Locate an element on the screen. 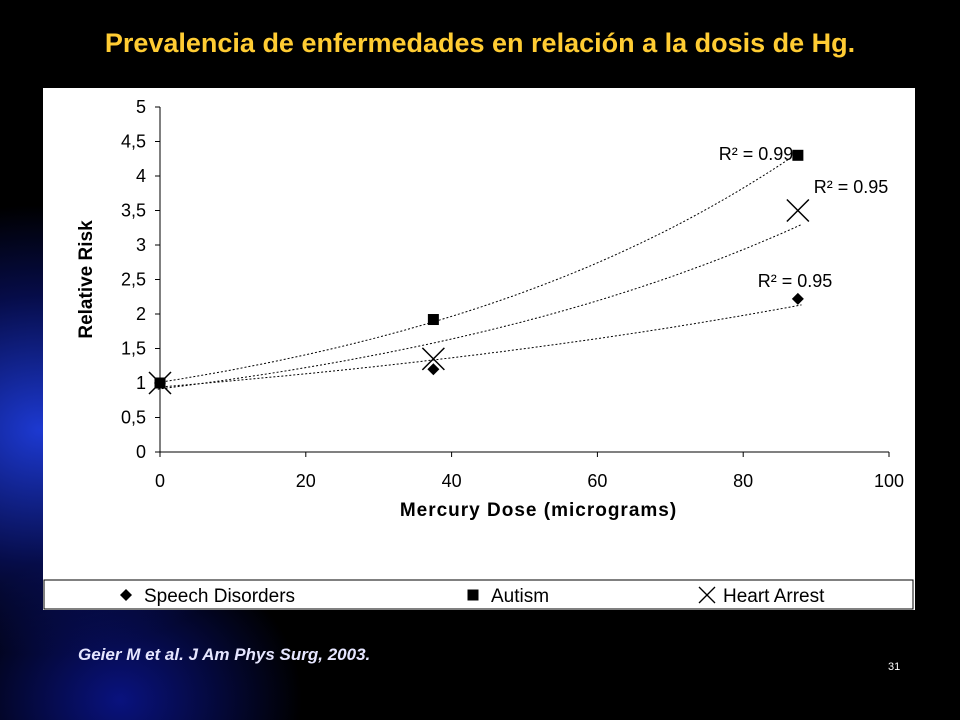  y-tick-label: 4 is located at coordinates (141, 176).